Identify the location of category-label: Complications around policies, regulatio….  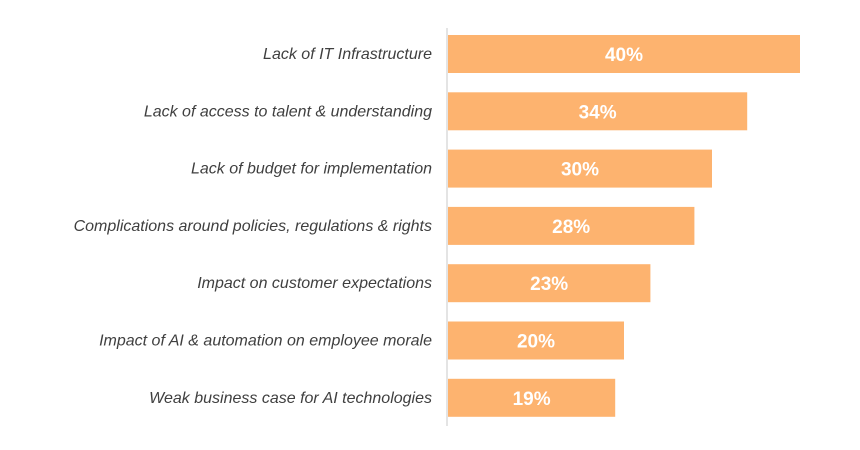
(253, 226).